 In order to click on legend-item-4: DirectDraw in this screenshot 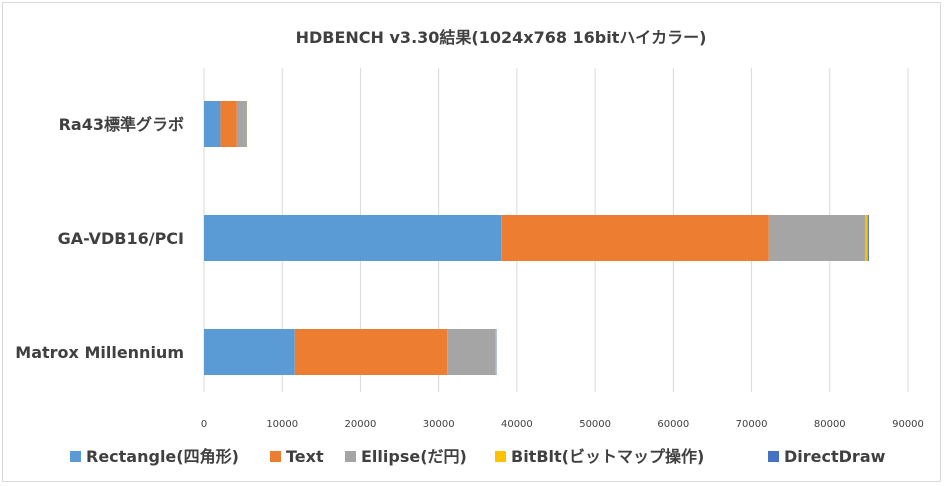, I will do `click(827, 456)`.